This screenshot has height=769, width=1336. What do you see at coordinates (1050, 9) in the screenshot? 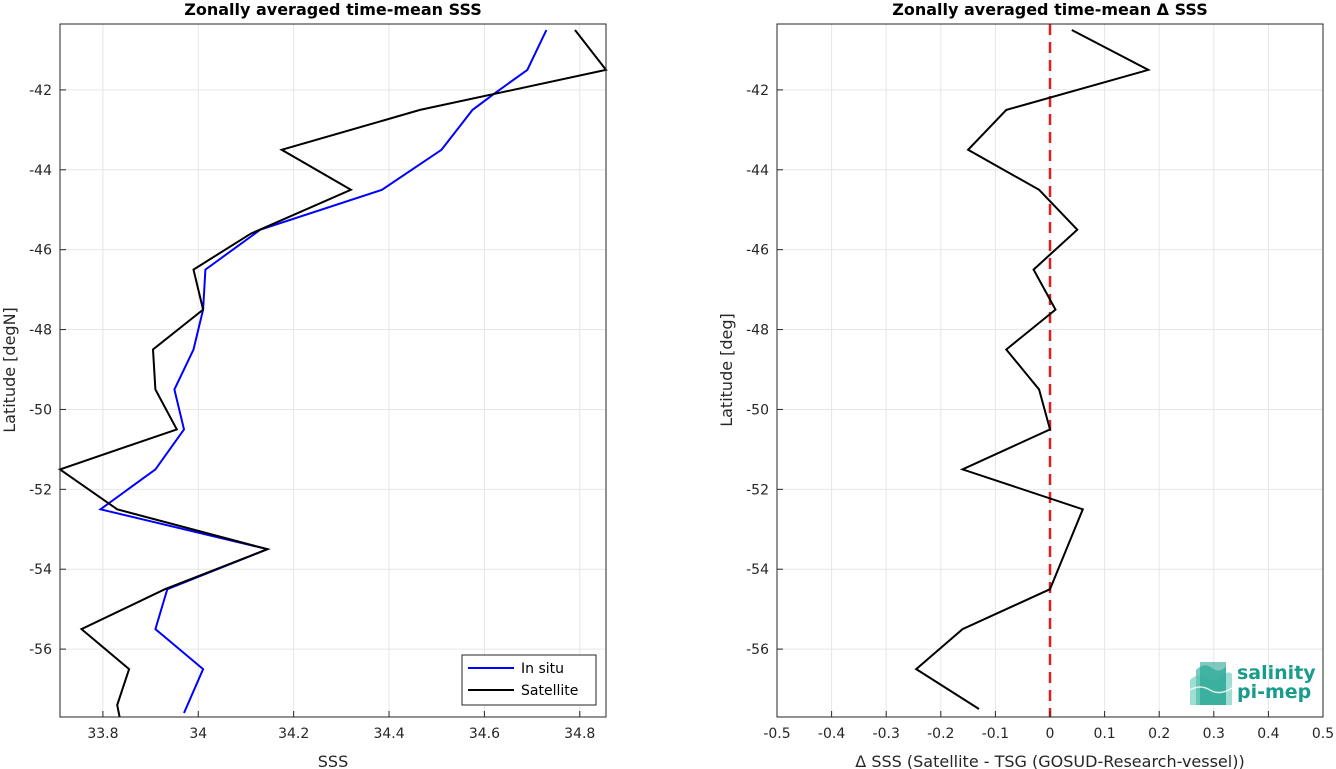
I see `delta-title: Zonally averaged time-mean Δ SSS` at bounding box center [1050, 9].